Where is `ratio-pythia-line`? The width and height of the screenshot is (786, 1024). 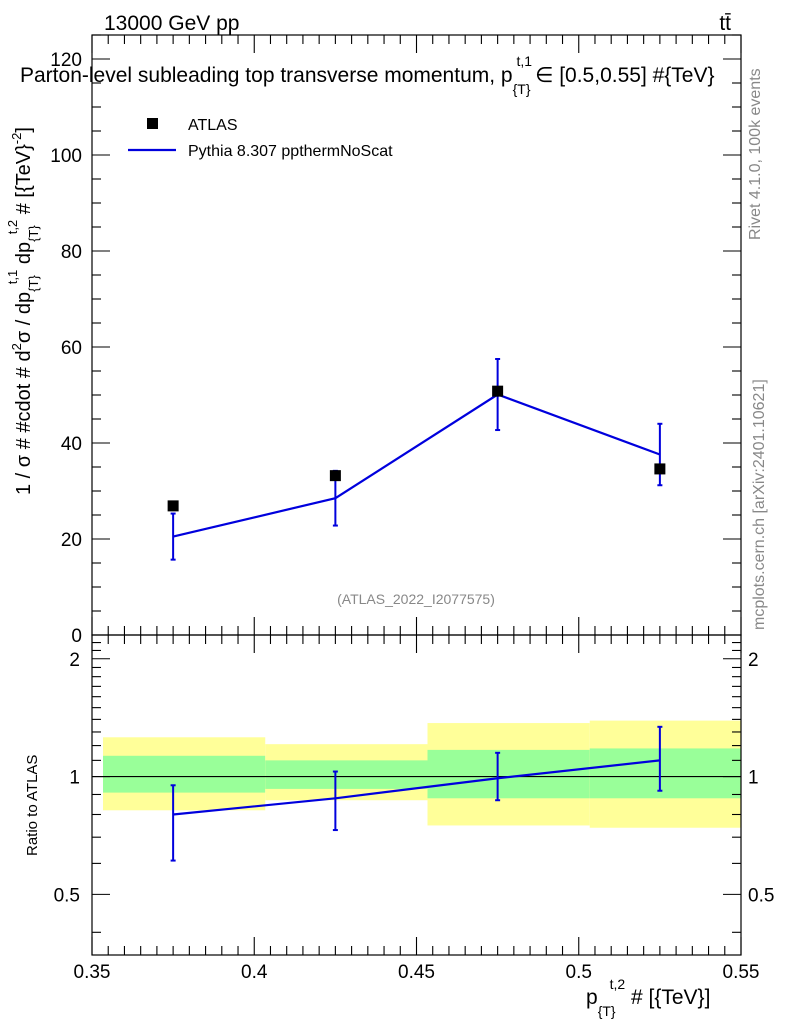 ratio-pythia-line is located at coordinates (416, 787).